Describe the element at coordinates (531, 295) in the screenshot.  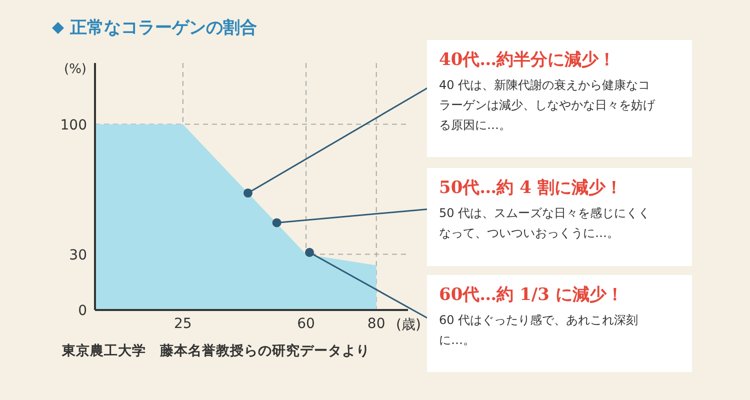
I see `annotation: 60代…約 1/3 に減少！` at that location.